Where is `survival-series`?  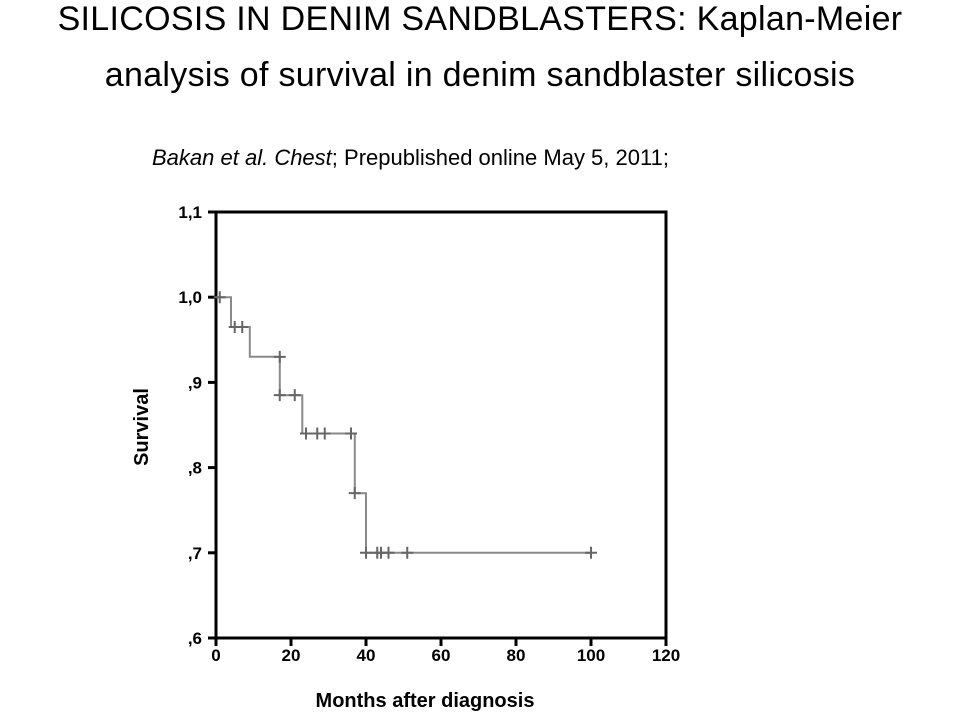
survival-series is located at coordinates (403, 425).